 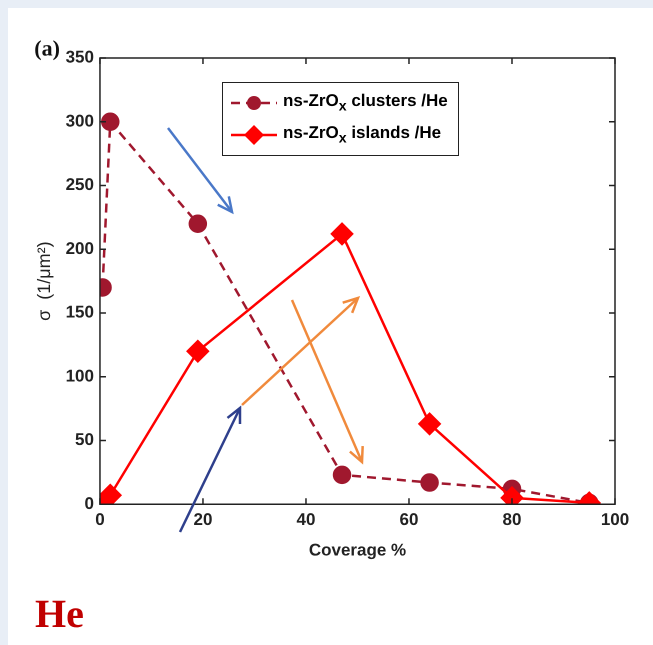 I want to click on y-tick-label: 350, so click(x=80, y=57).